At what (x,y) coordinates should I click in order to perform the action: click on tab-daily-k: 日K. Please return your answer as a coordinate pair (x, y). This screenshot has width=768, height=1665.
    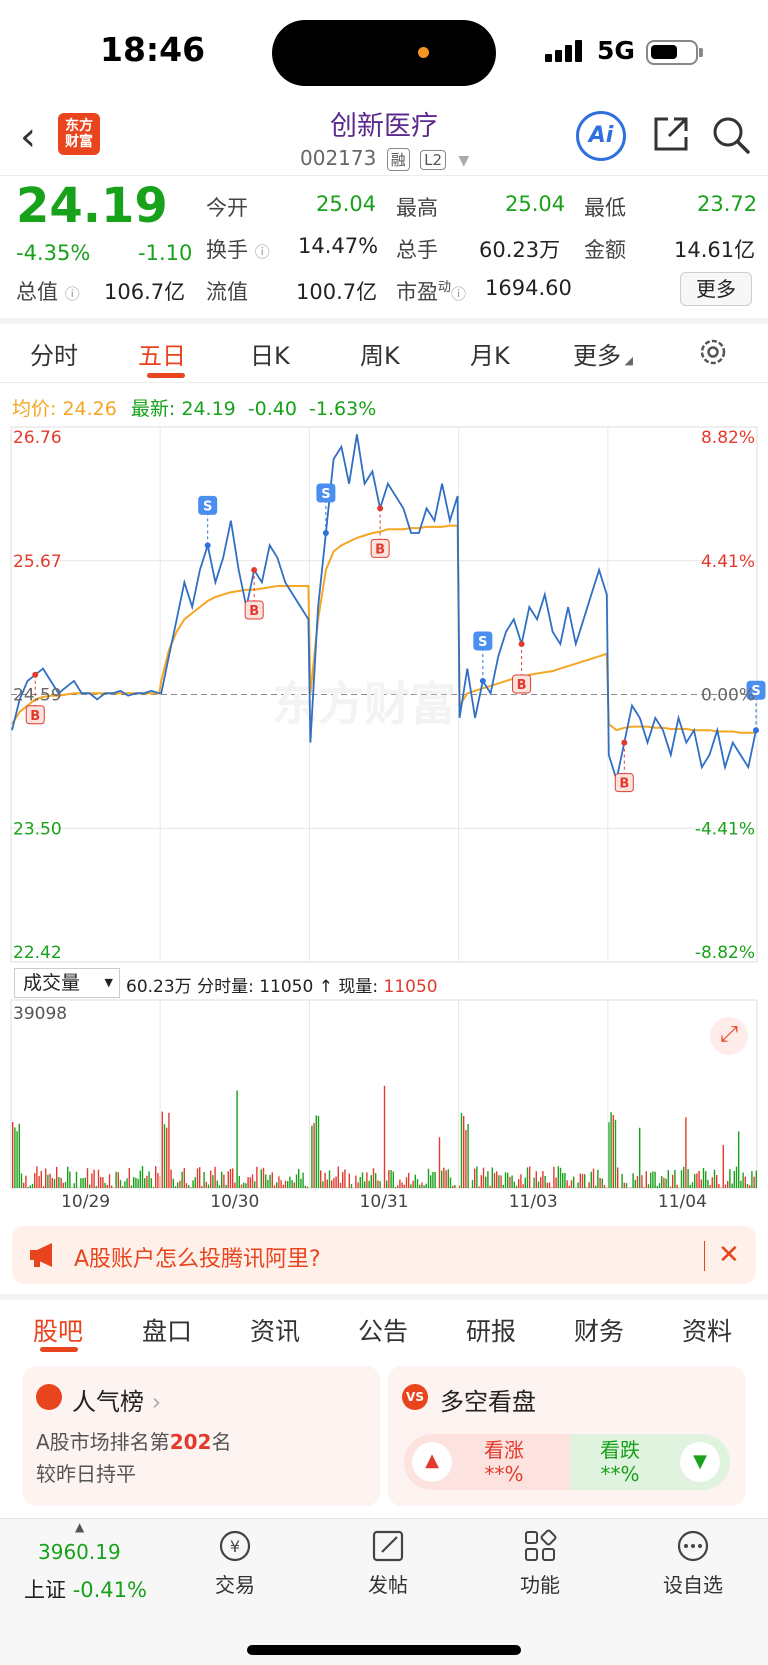
    Looking at the image, I should click on (270, 356).